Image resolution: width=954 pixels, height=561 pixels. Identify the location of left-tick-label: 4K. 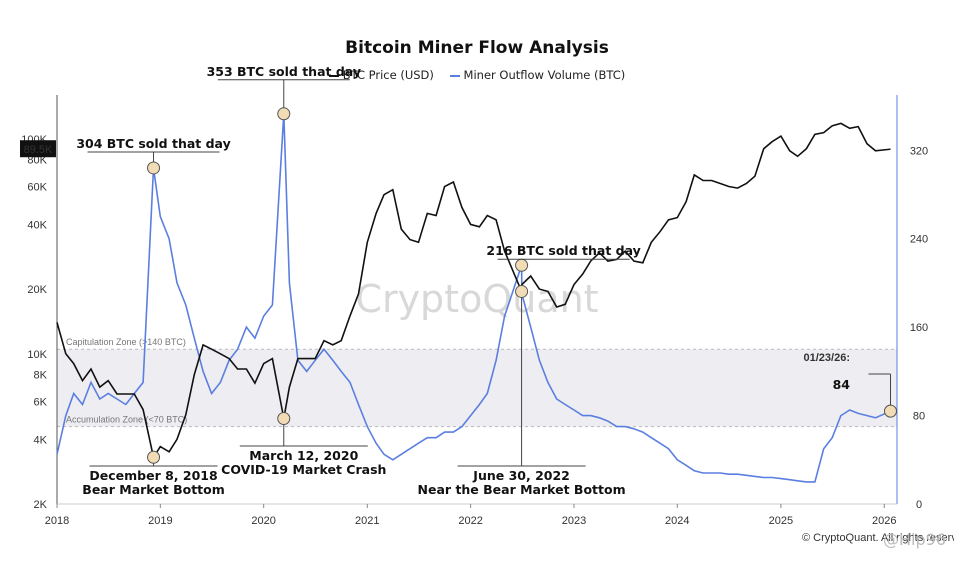
(41, 440).